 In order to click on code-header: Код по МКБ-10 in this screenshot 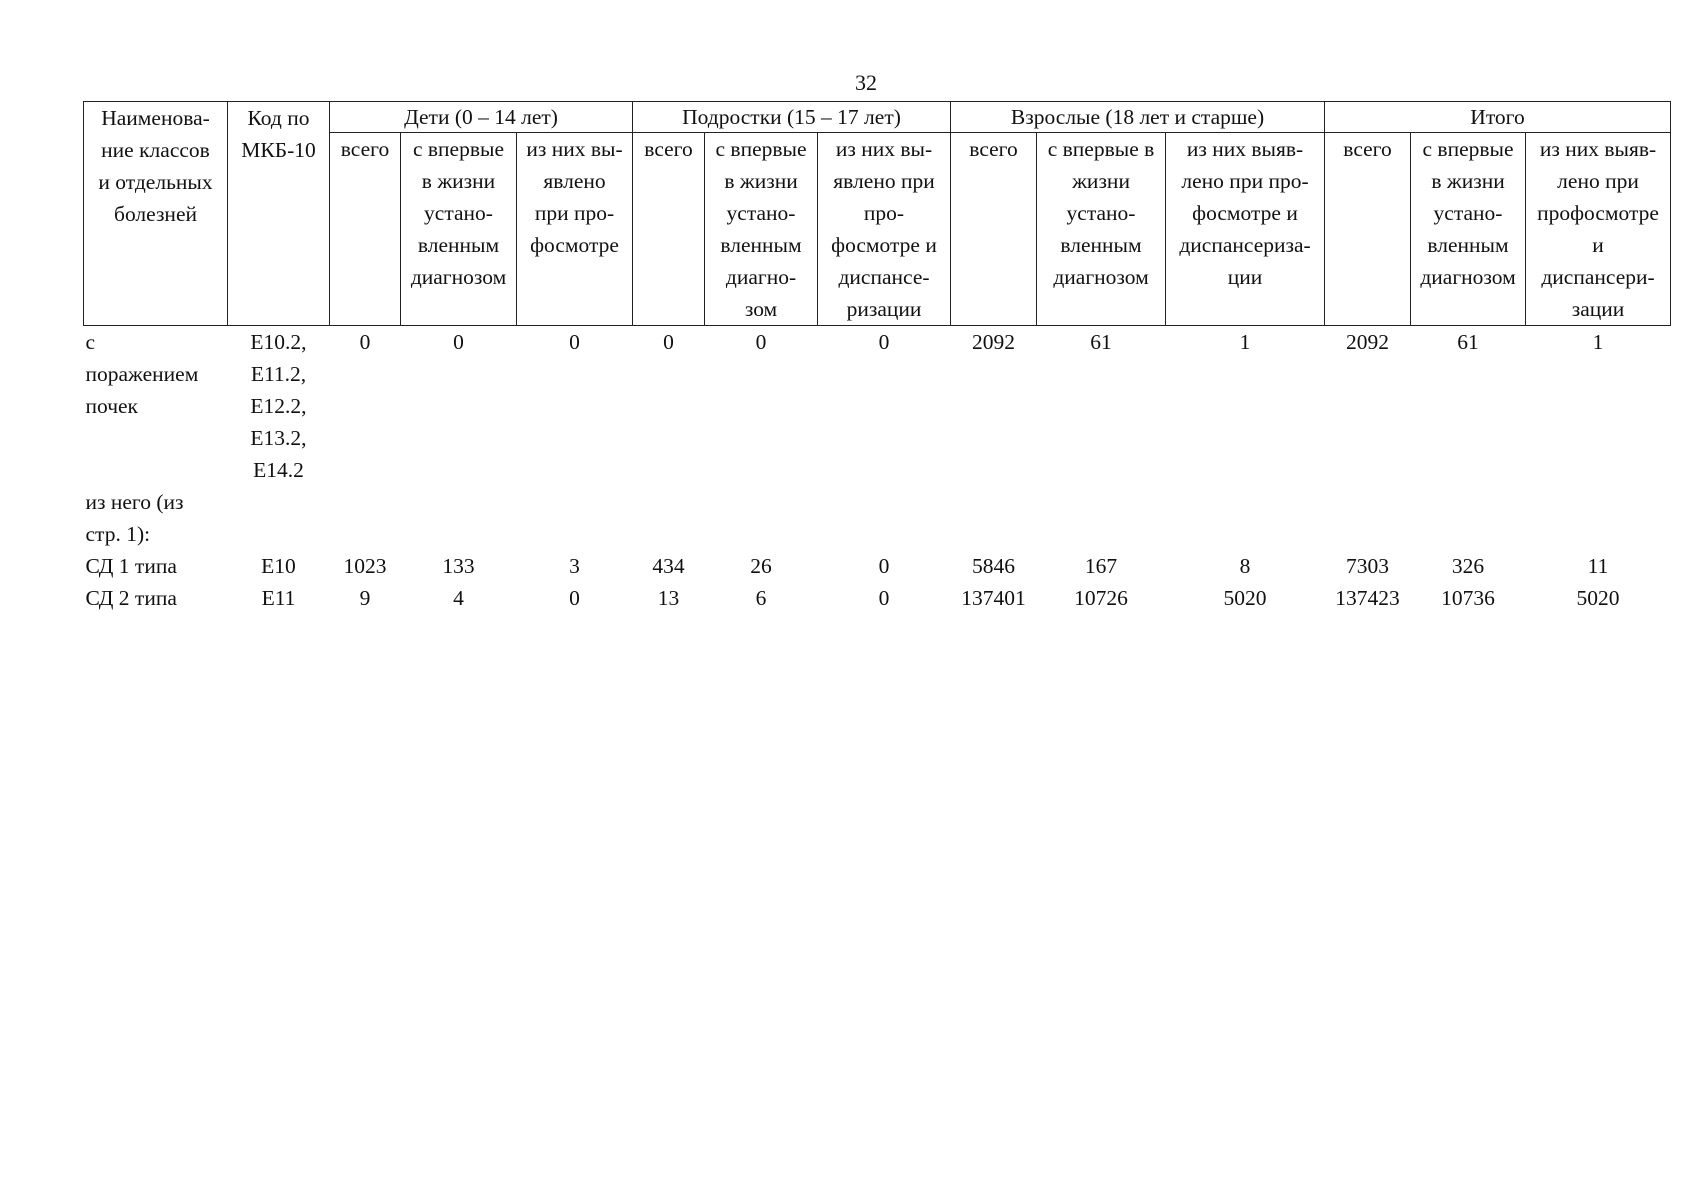, I will do `click(278, 213)`.